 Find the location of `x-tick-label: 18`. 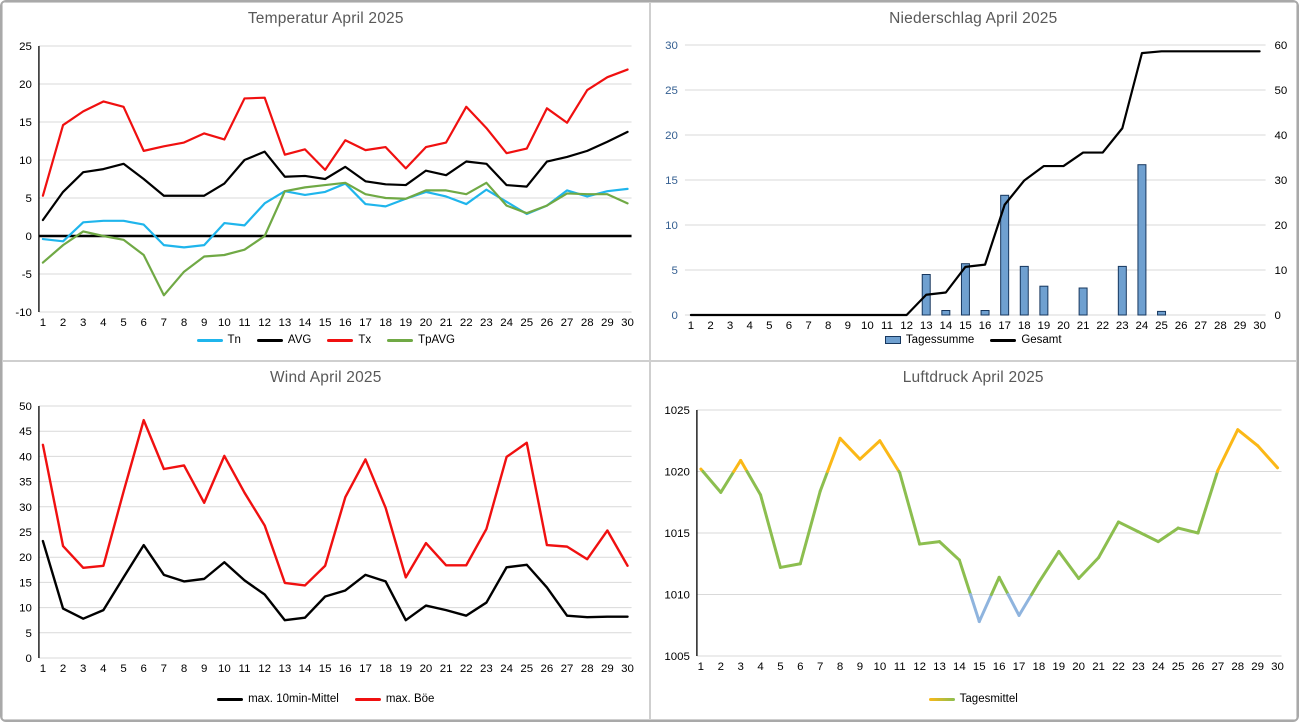

x-tick-label: 18 is located at coordinates (385, 323).